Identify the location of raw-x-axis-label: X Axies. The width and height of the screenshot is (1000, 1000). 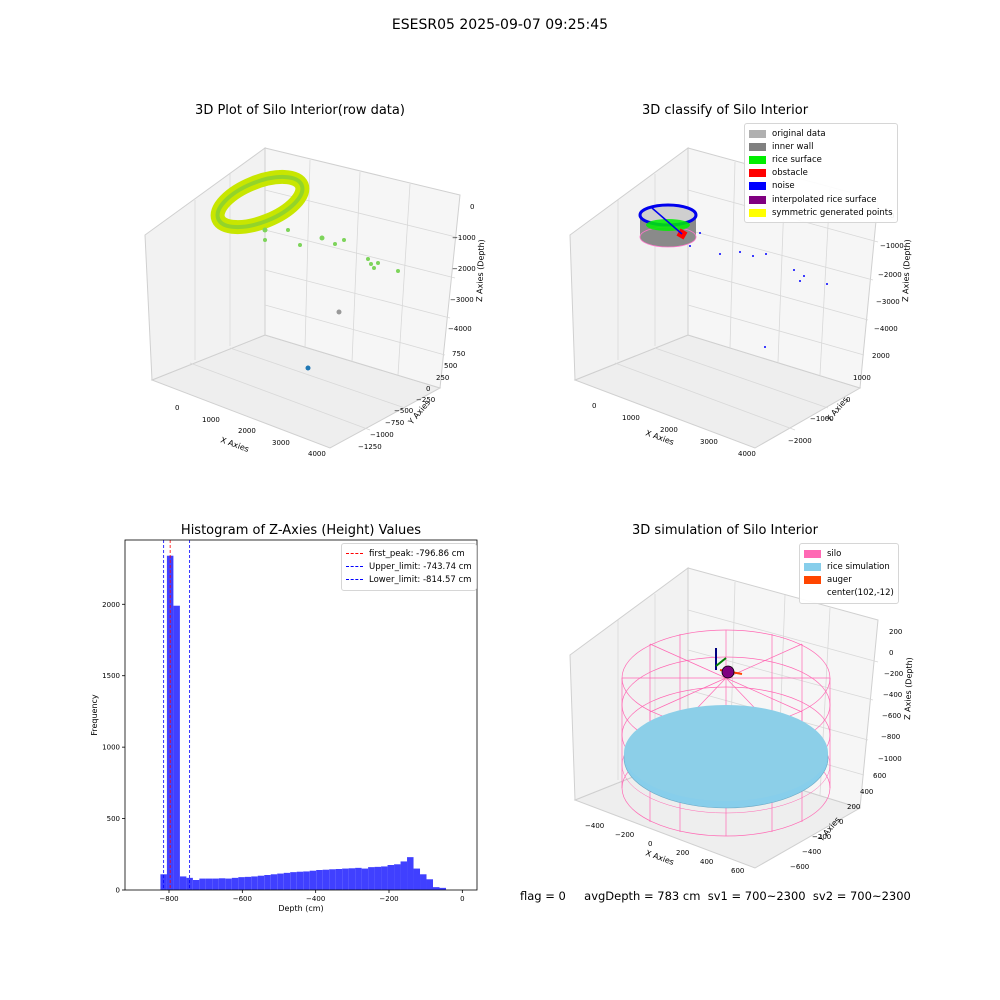
(234, 444).